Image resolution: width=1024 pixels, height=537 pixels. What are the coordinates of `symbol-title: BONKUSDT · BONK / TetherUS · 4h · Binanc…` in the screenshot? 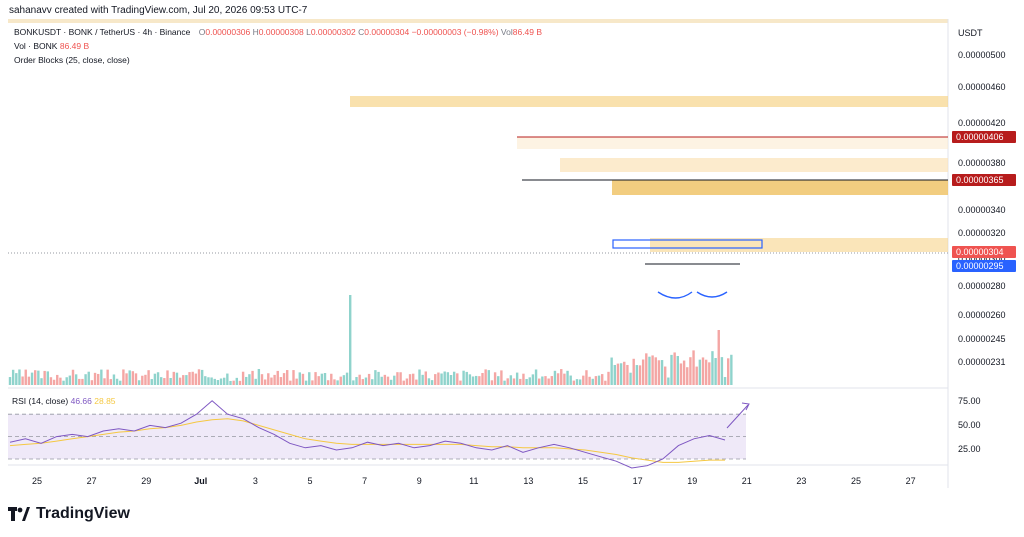 It's located at (102, 32).